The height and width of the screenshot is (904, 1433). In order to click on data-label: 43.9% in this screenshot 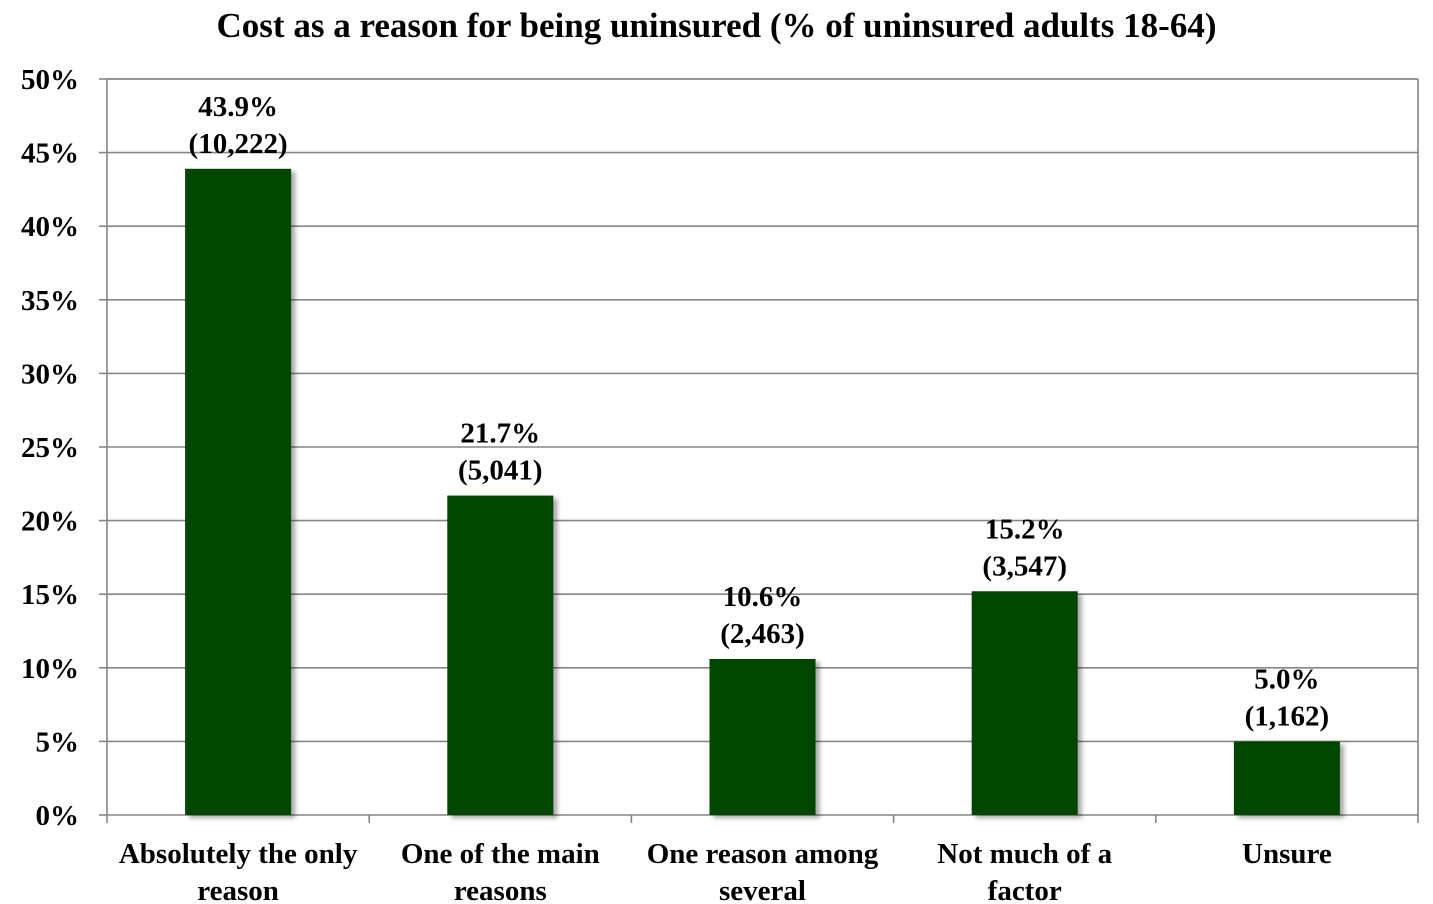, I will do `click(238, 107)`.